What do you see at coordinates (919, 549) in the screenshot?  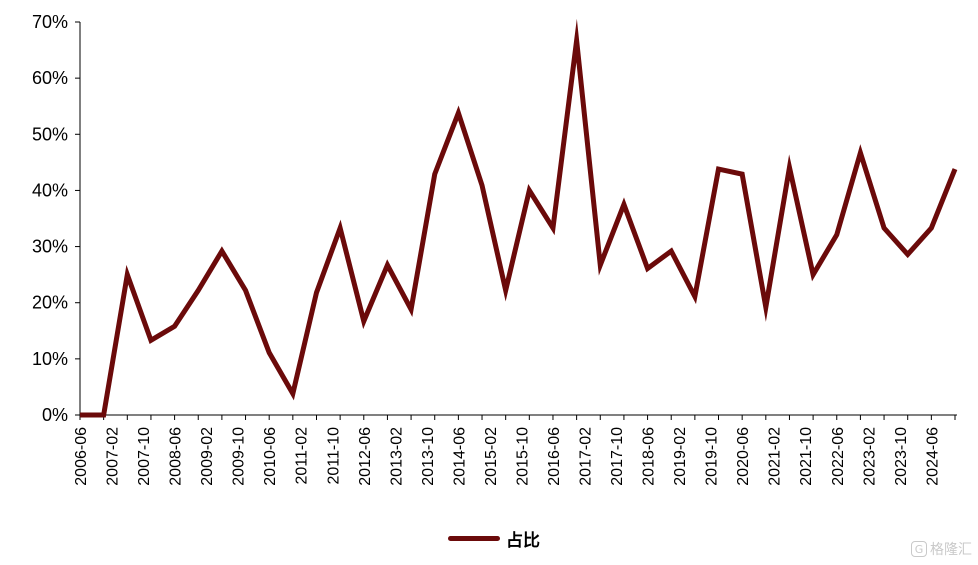 I see `watermark-logo-icon: G` at bounding box center [919, 549].